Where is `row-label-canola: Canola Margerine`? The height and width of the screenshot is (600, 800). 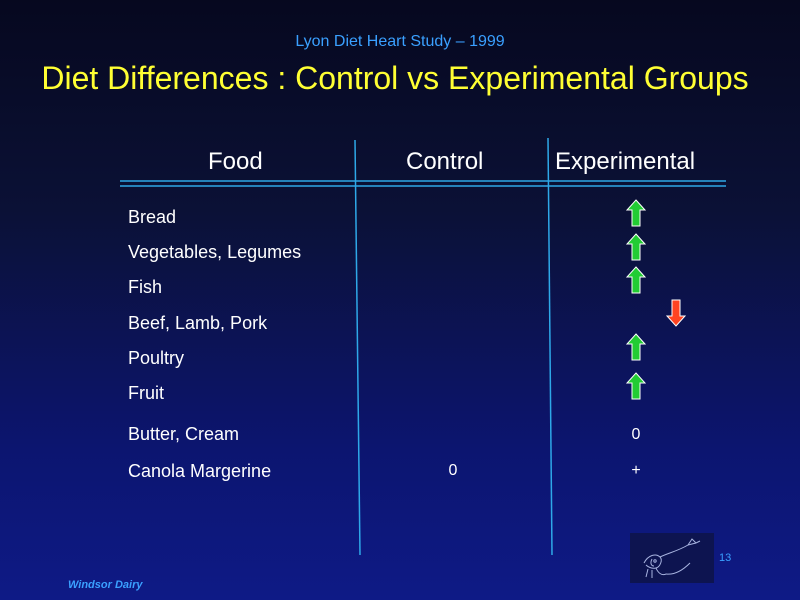
row-label-canola: Canola Margerine is located at coordinates (200, 471).